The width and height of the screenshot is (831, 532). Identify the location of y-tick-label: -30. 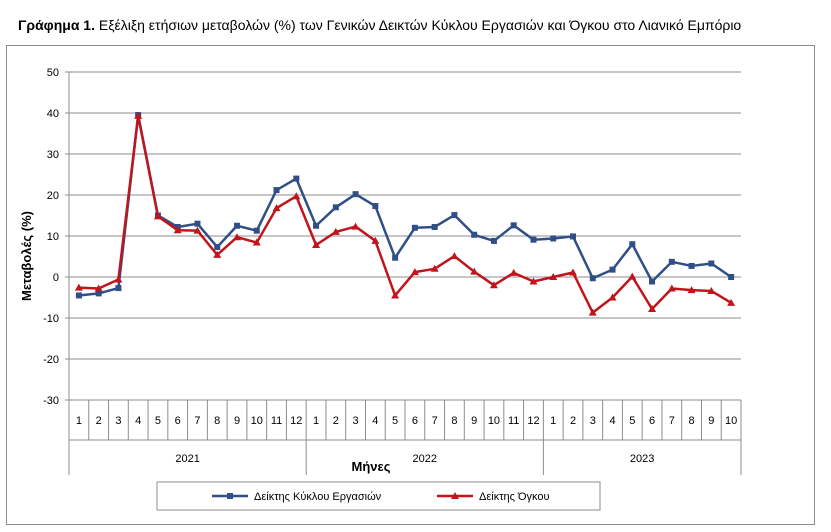
(51, 401).